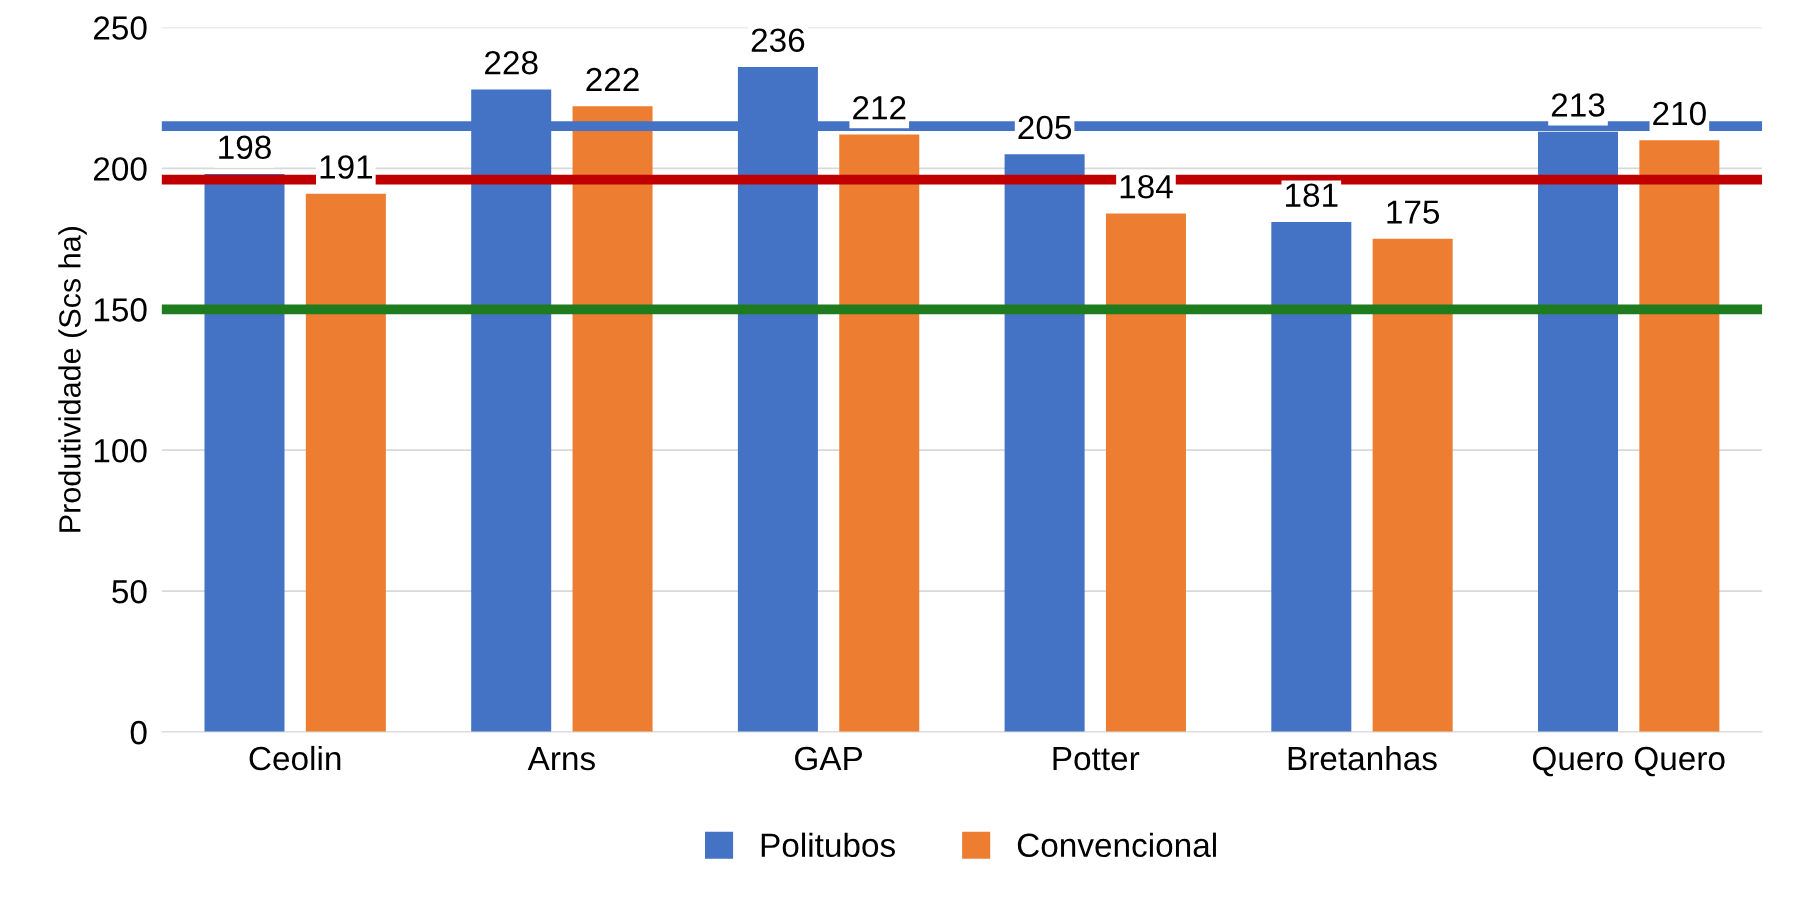 The height and width of the screenshot is (915, 1798). Describe the element at coordinates (120, 450) in the screenshot. I see `y-tick-label: 100` at that location.